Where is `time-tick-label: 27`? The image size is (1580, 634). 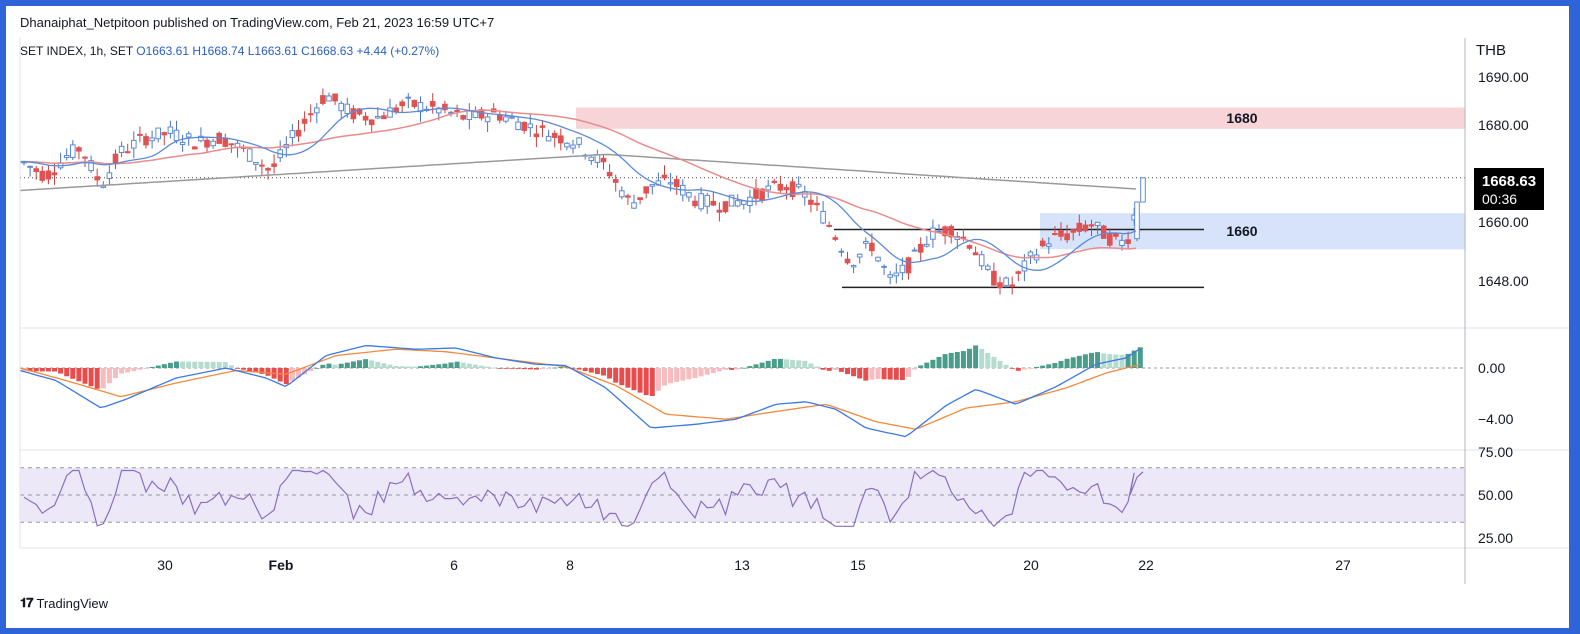
time-tick-label: 27 is located at coordinates (1343, 565).